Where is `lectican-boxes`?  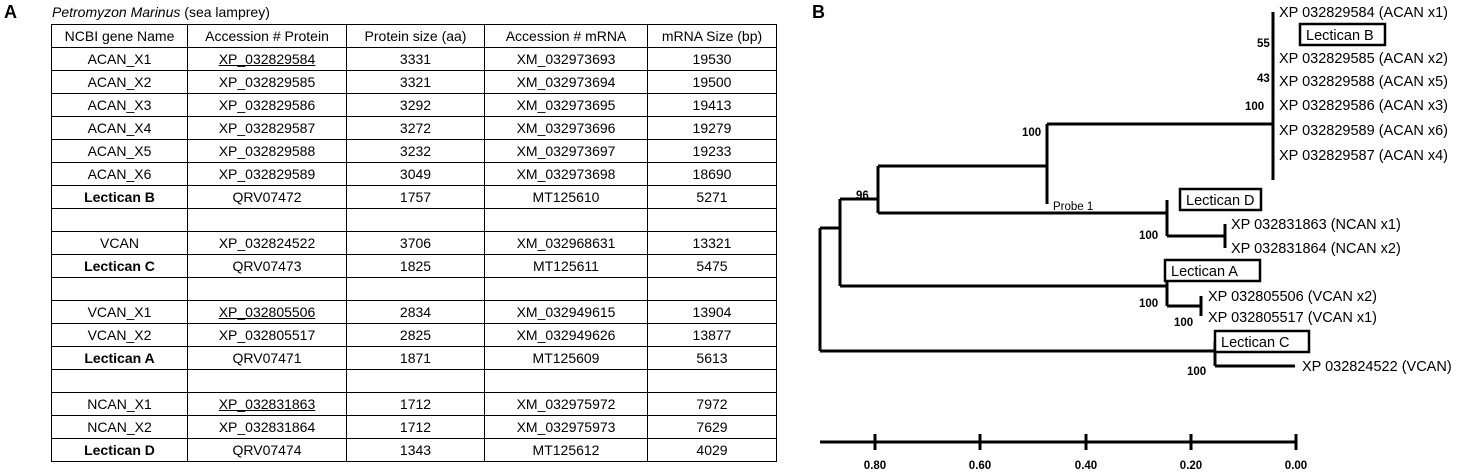 lectican-boxes is located at coordinates (1275, 188).